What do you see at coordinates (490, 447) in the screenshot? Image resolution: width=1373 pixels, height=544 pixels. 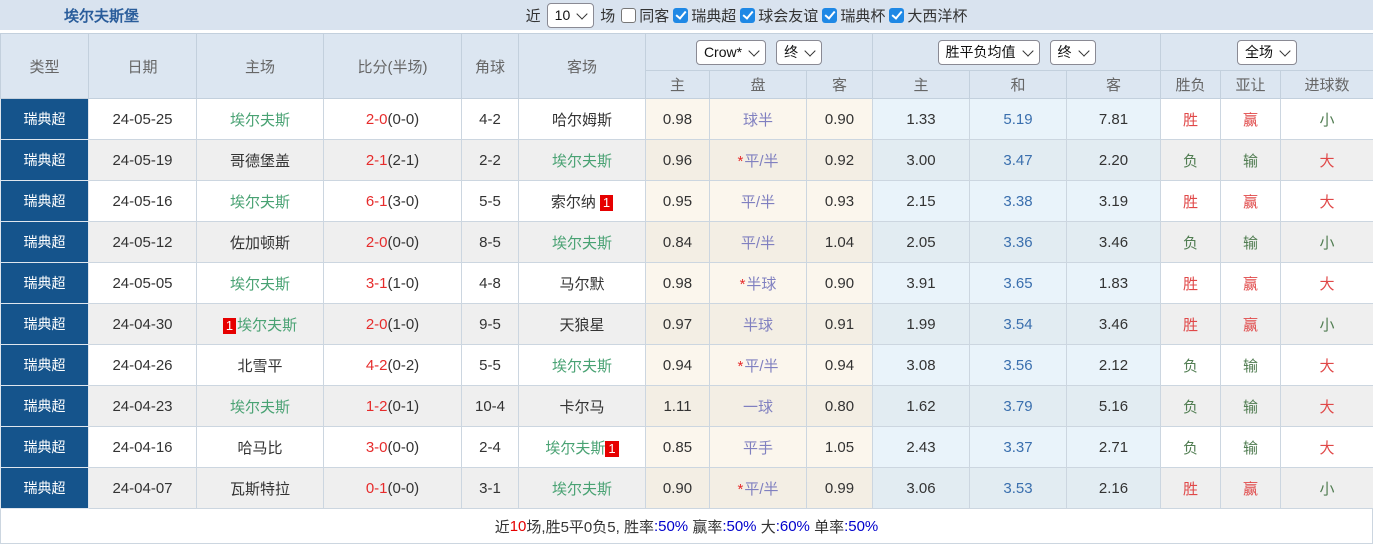 I see `corner-cell: 2-4` at bounding box center [490, 447].